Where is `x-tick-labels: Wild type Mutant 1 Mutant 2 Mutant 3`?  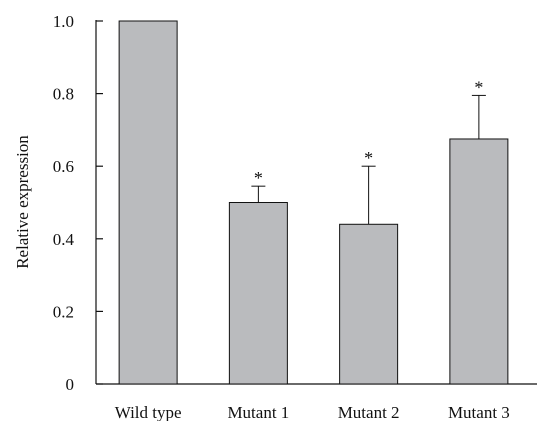
x-tick-labels: Wild type Mutant 1 Mutant 2 Mutant 3 is located at coordinates (312, 412).